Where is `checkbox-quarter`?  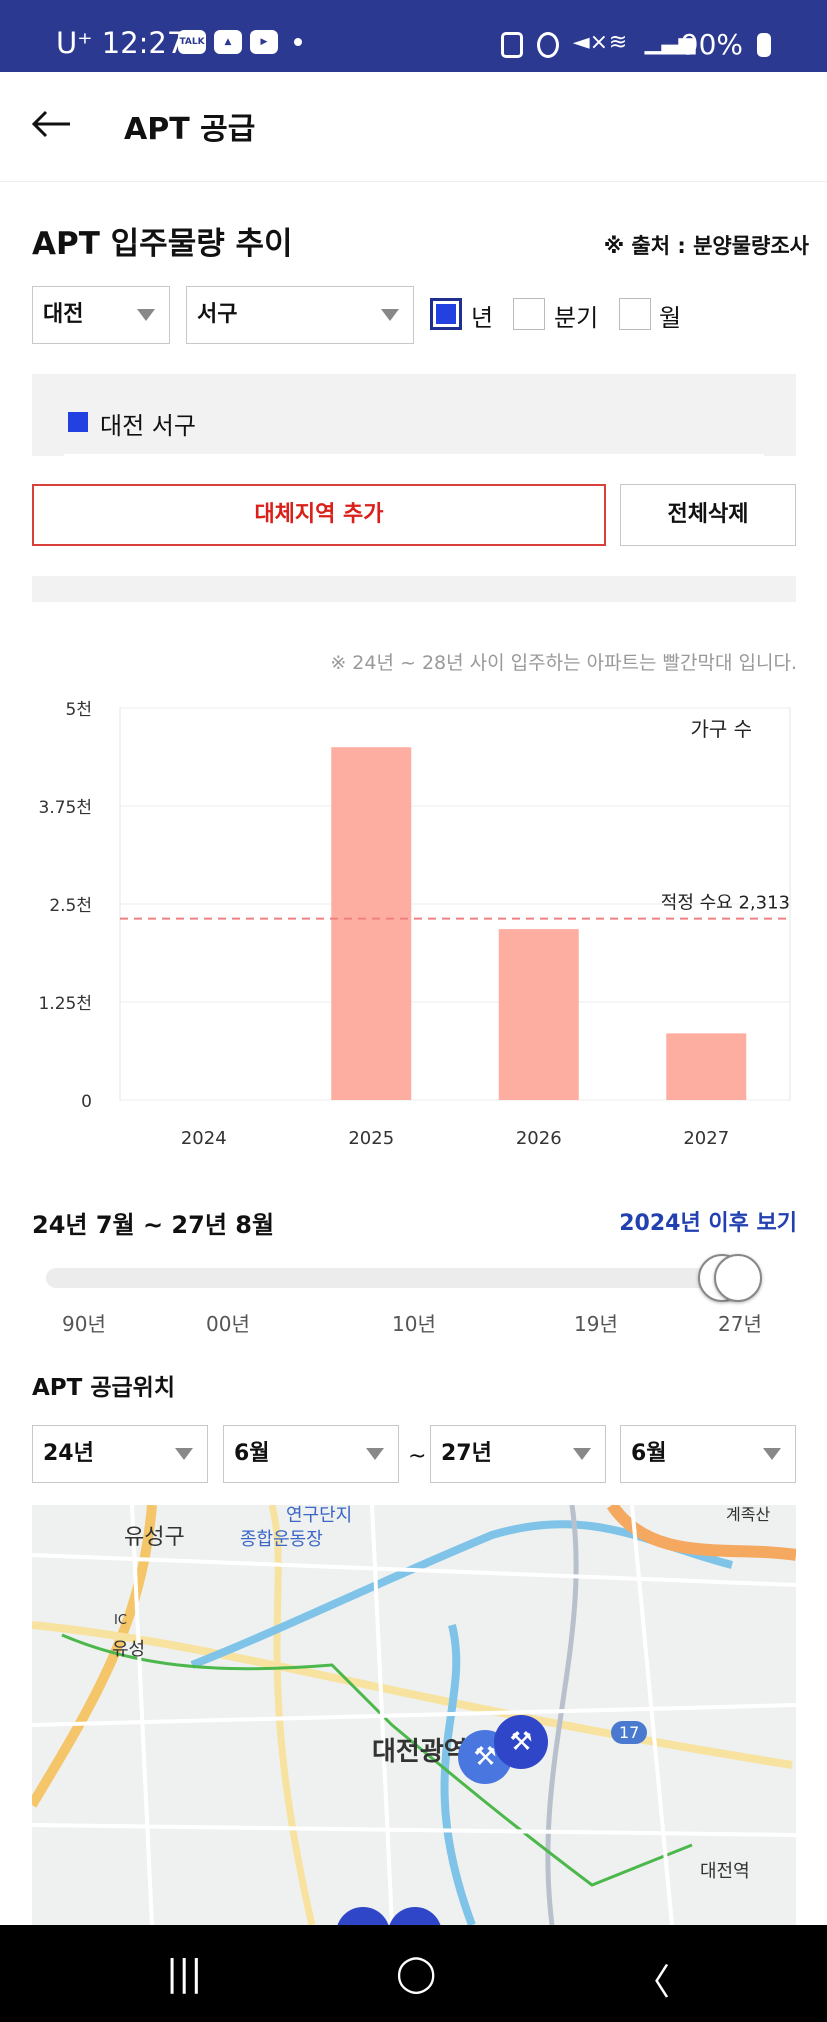
checkbox-quarter is located at coordinates (529, 314).